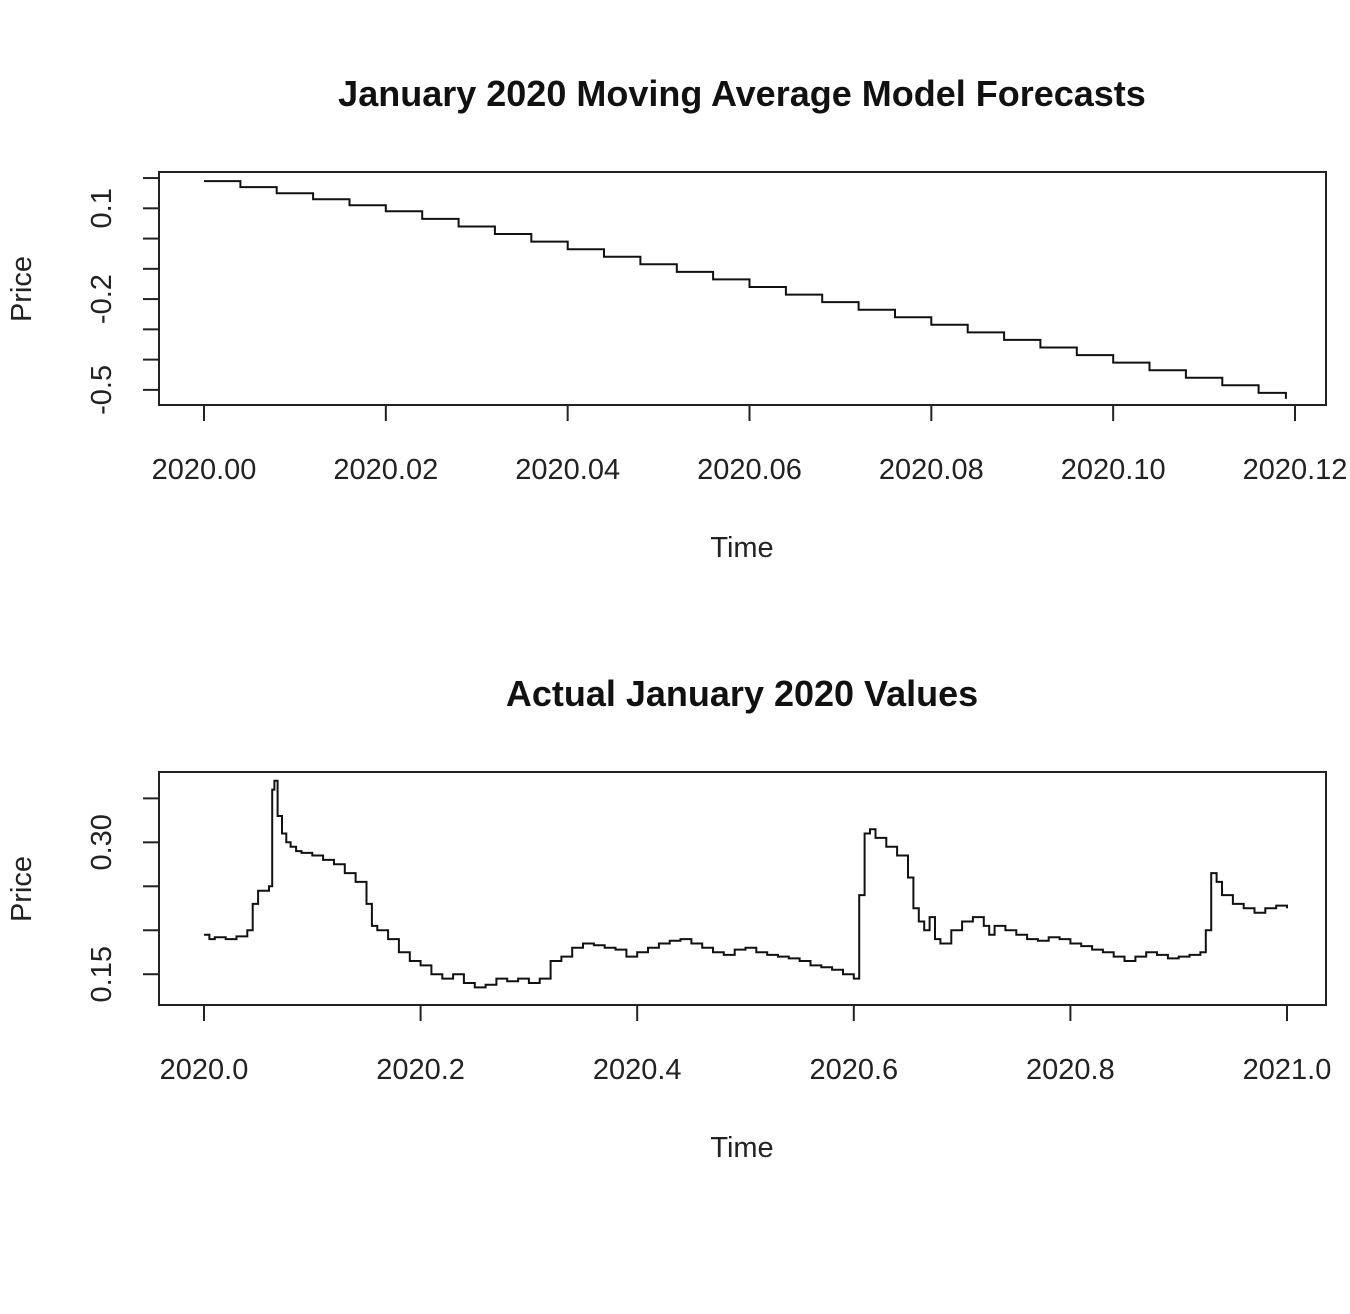 This screenshot has height=1314, width=1350. What do you see at coordinates (420, 1070) in the screenshot?
I see `x-tick-label: 2020.2` at bounding box center [420, 1070].